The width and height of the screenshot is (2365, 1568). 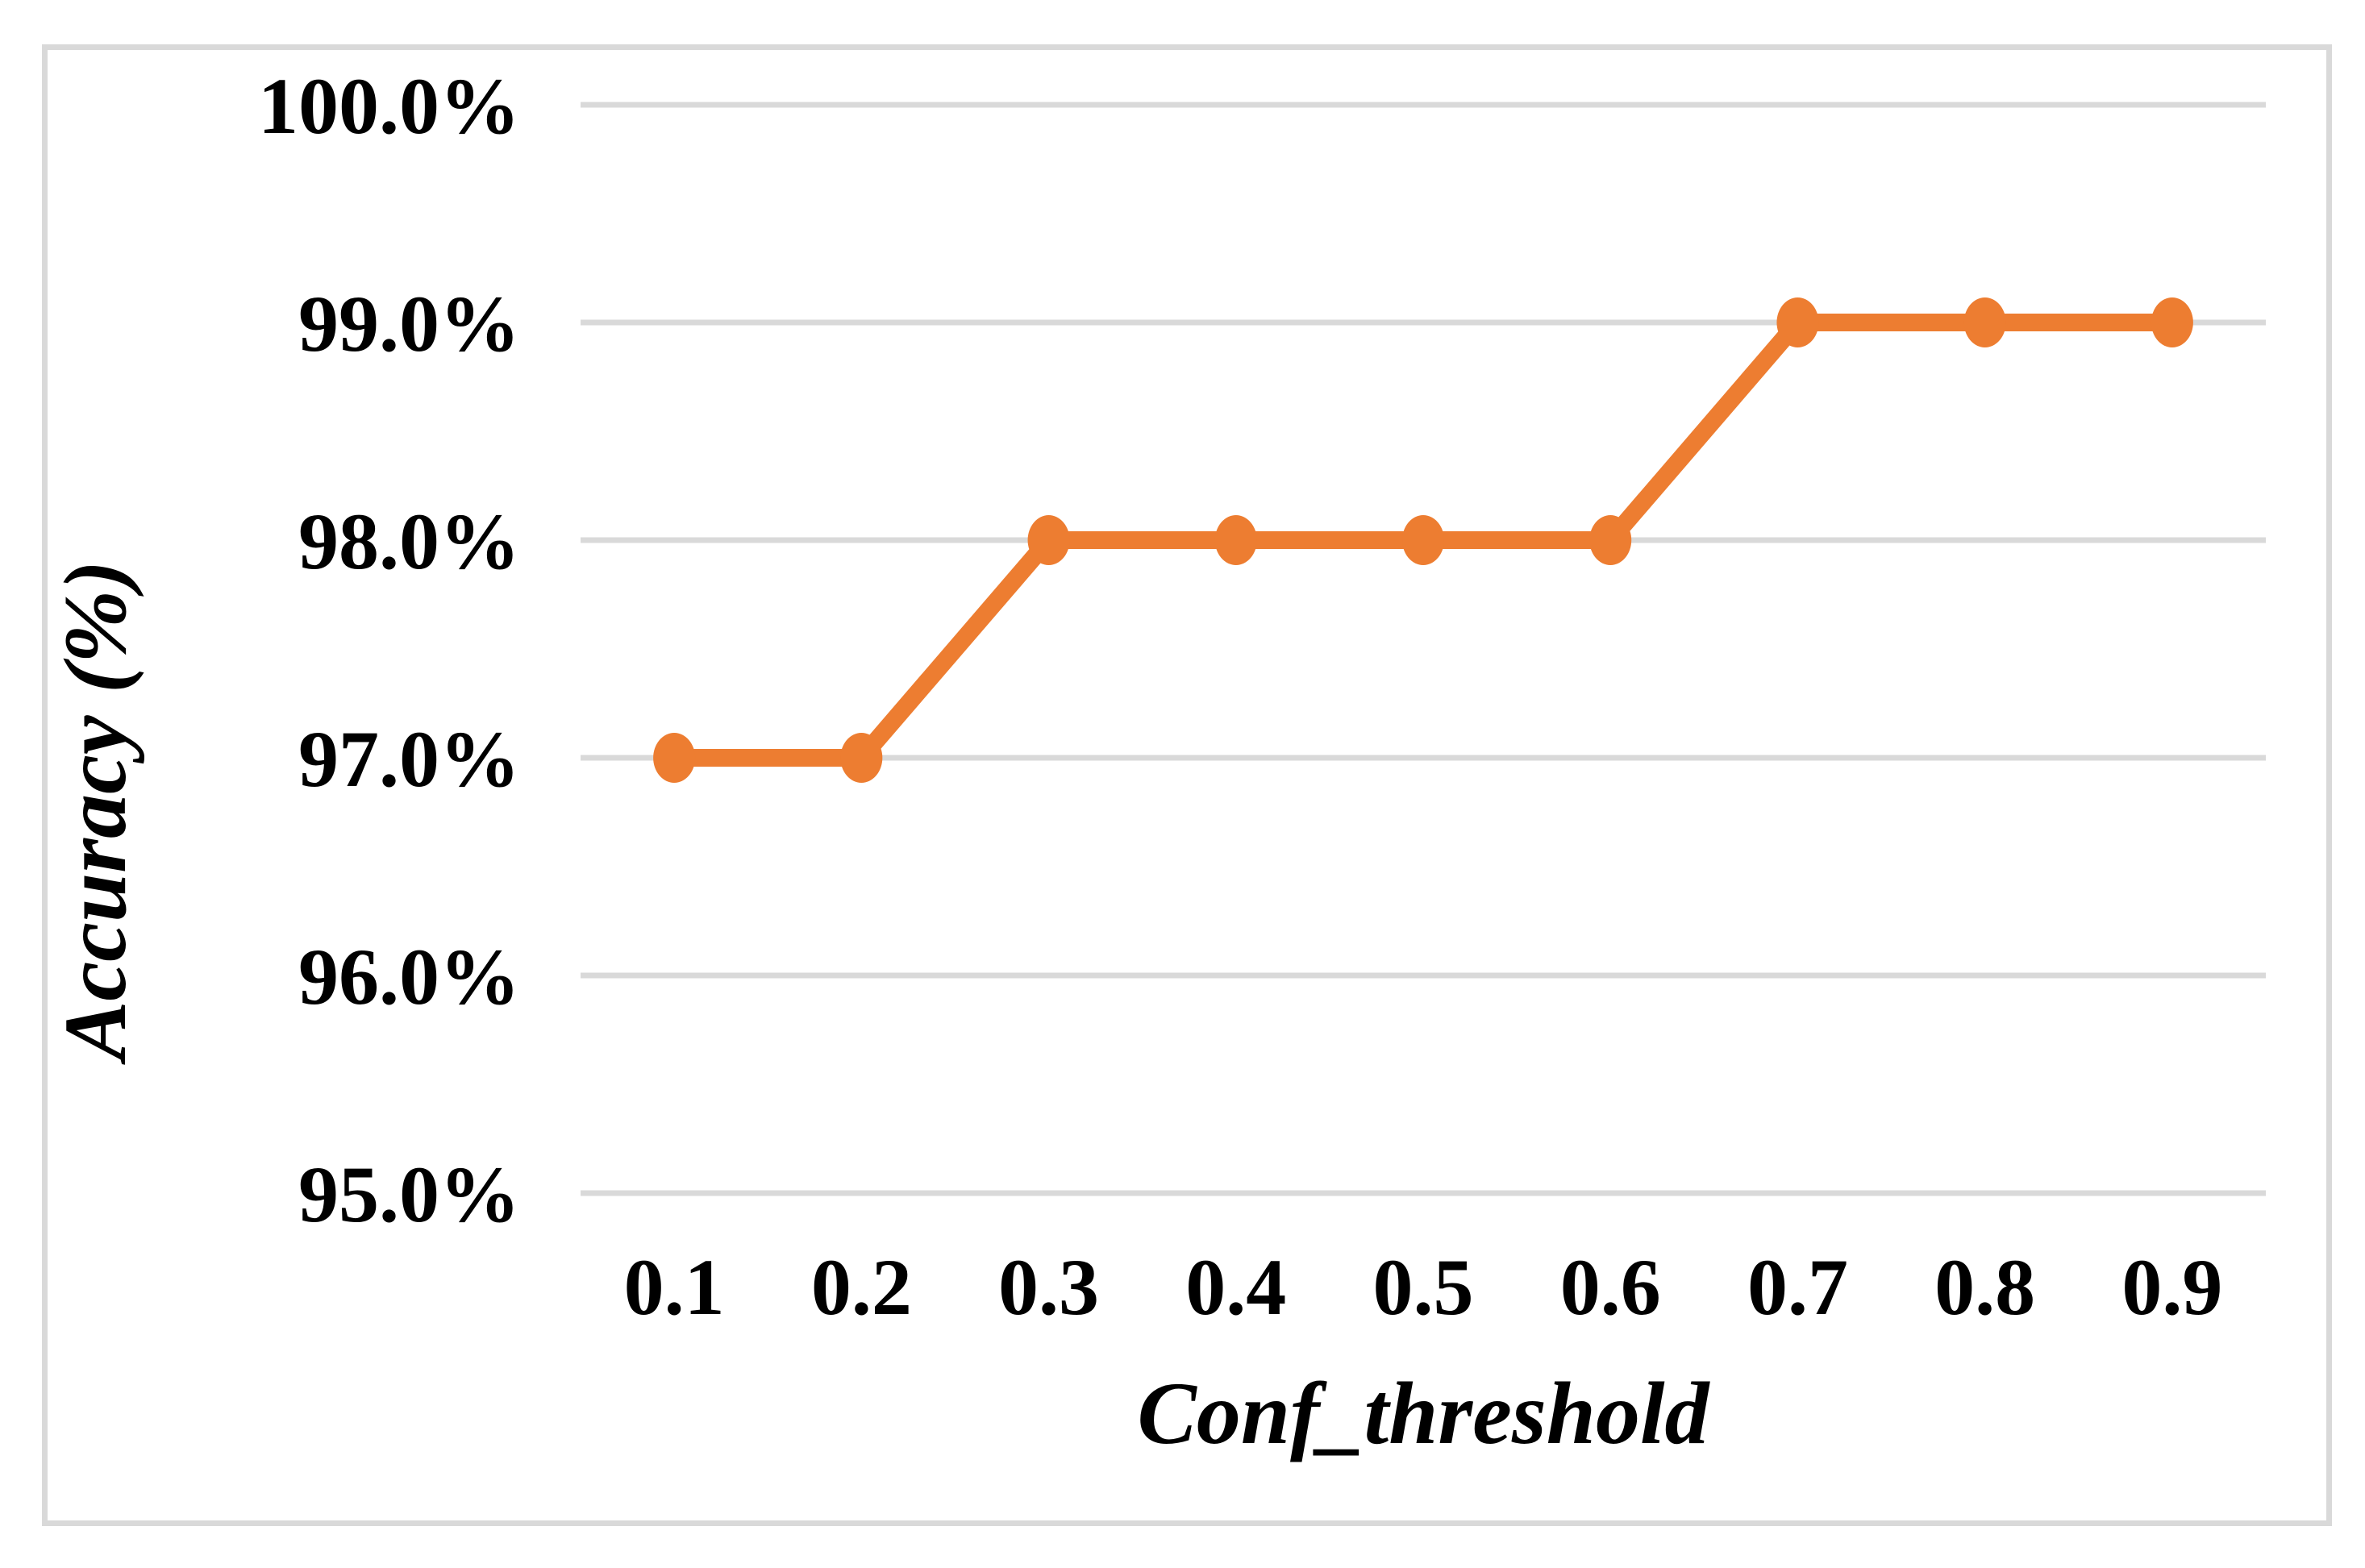 What do you see at coordinates (389, 106) in the screenshot?
I see `y-tick-label: 100.0%` at bounding box center [389, 106].